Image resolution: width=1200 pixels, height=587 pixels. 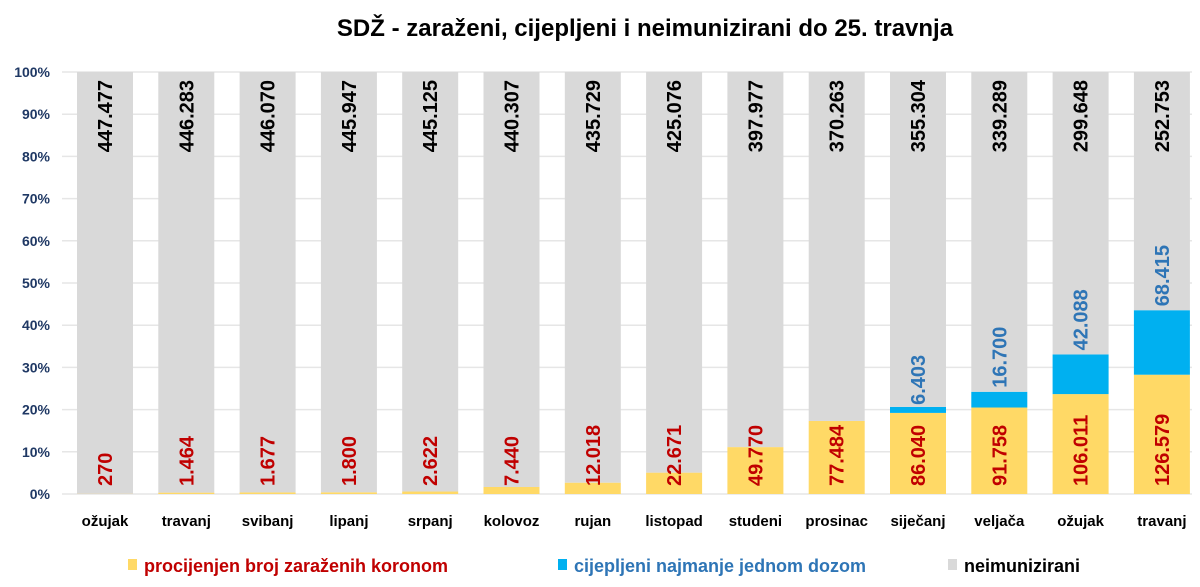 What do you see at coordinates (756, 116) in the screenshot?
I see `data-label-unimmunized: 397.977` at bounding box center [756, 116].